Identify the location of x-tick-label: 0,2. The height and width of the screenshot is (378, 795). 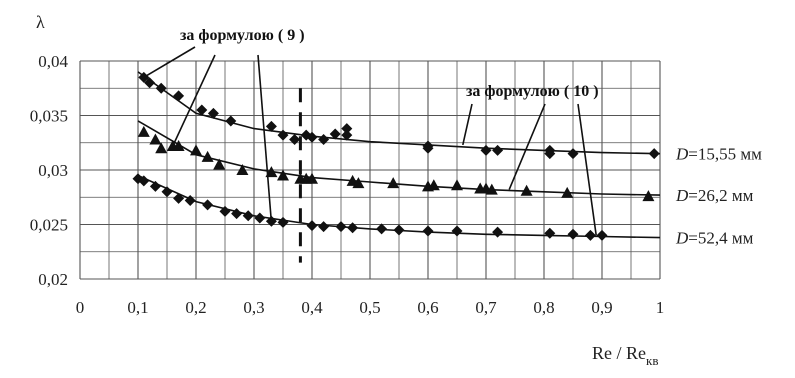
(195, 307).